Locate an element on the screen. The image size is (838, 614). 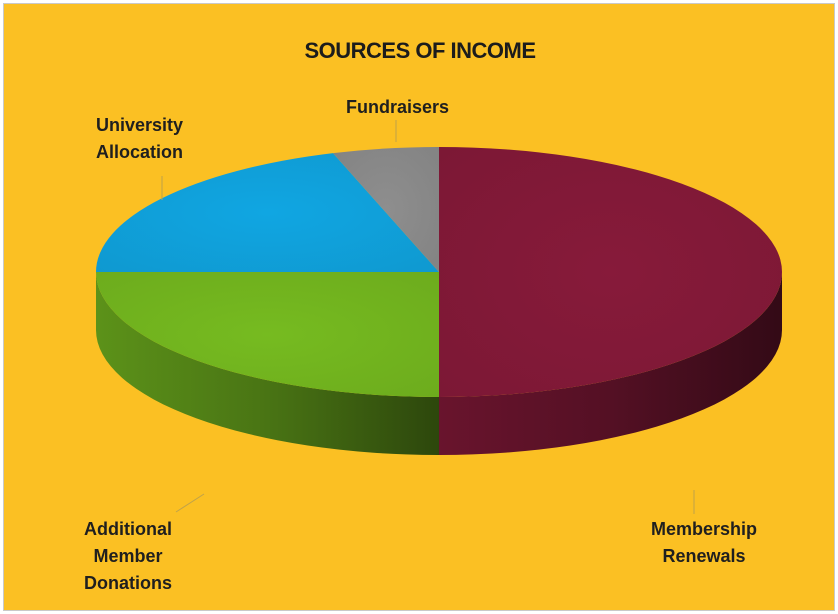
label-university-allocation: University Allocation is located at coordinates (139, 139).